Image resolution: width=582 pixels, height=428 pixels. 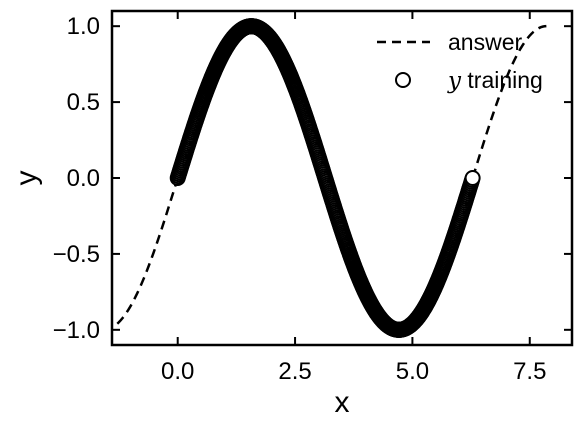 I want to click on x-tick-label: 7.5, so click(x=529, y=371).